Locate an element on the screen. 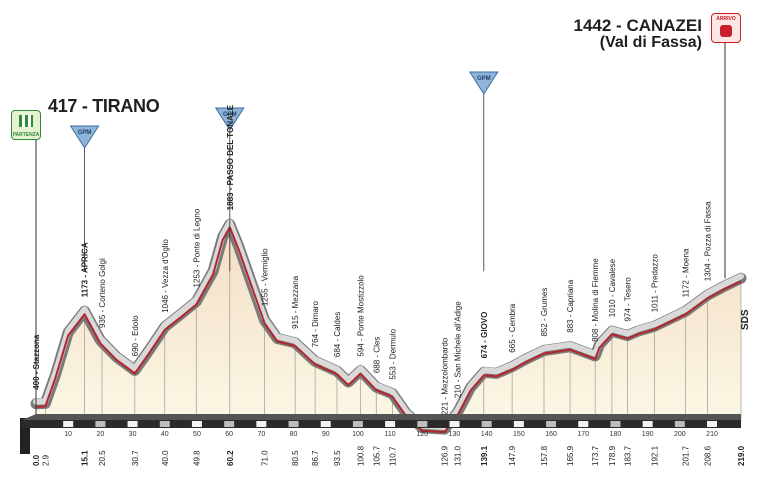 Image resolution: width=768 pixels, height=496 pixels. waypoint-label: 684 - Caldes is located at coordinates (337, 334).